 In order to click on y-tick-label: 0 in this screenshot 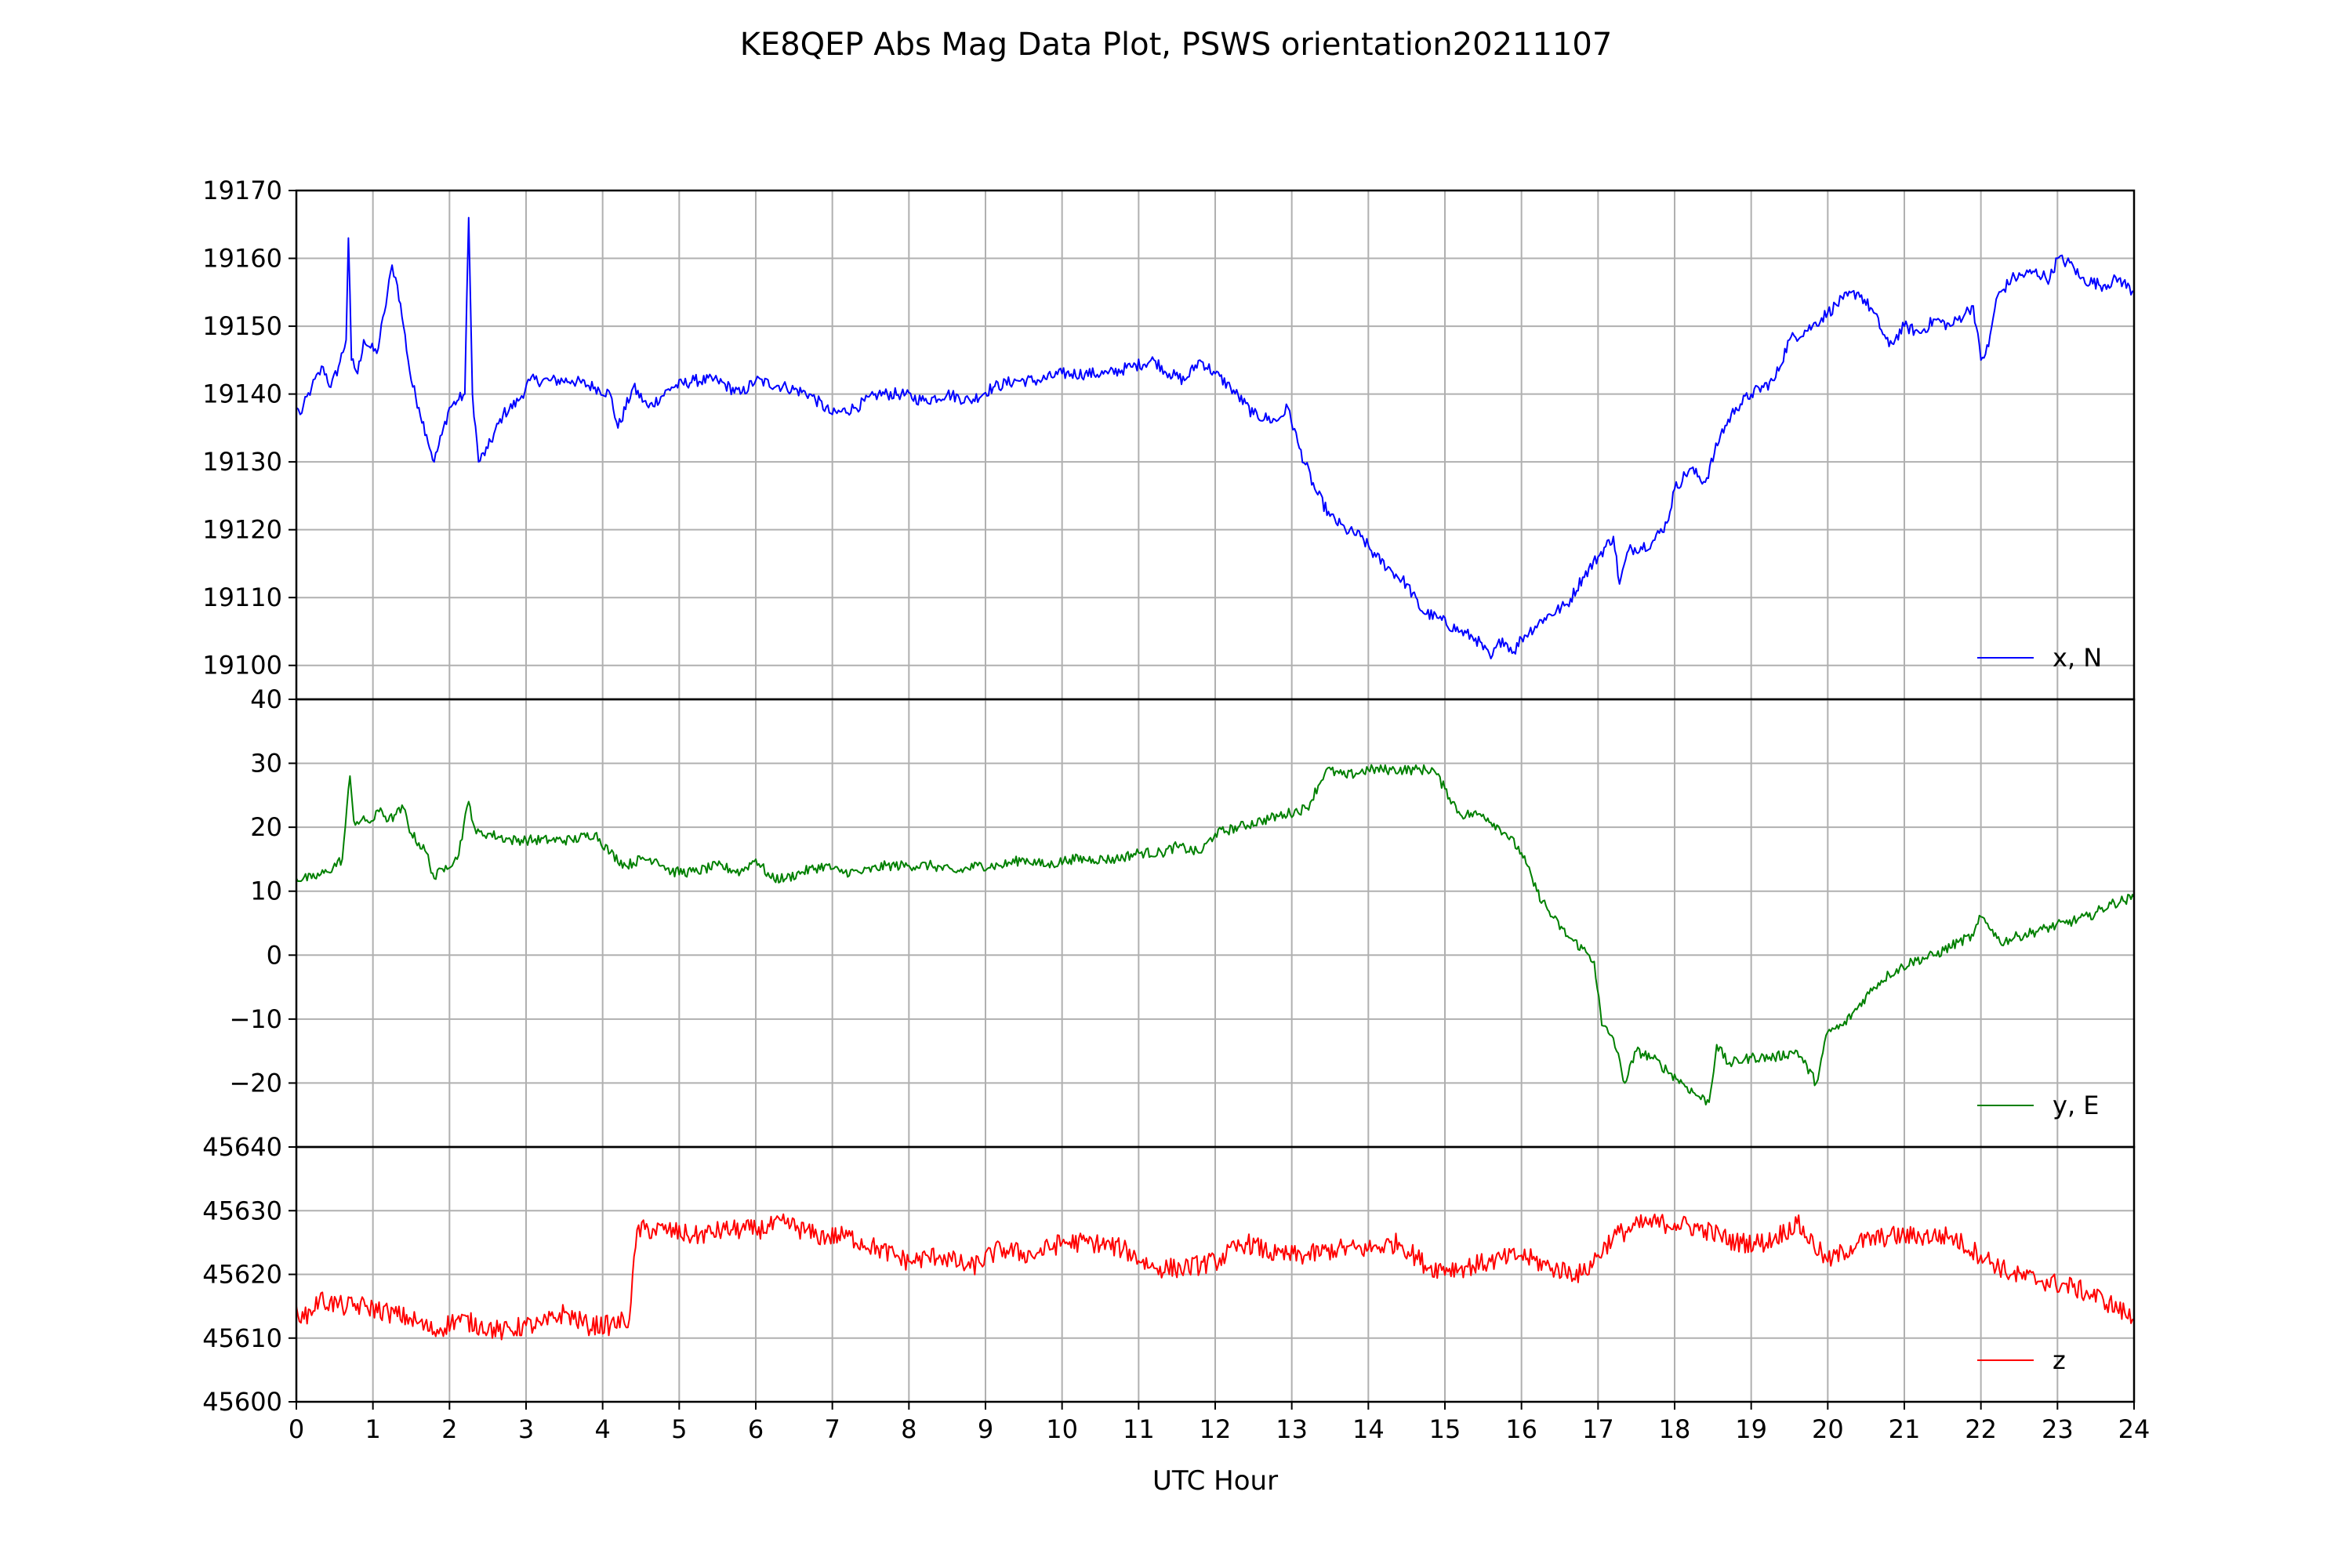, I will do `click(274, 955)`.